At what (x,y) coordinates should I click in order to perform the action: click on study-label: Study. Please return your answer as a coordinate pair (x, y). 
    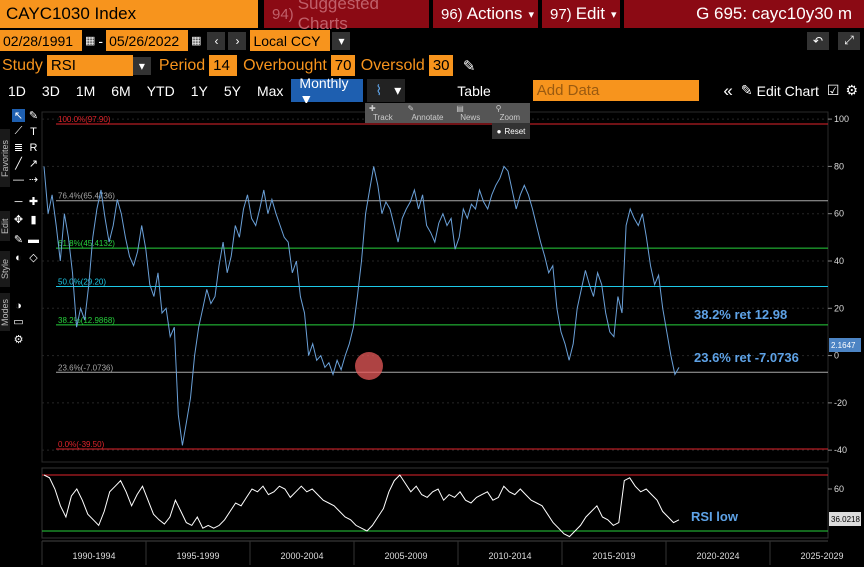
    Looking at the image, I should click on (22, 65).